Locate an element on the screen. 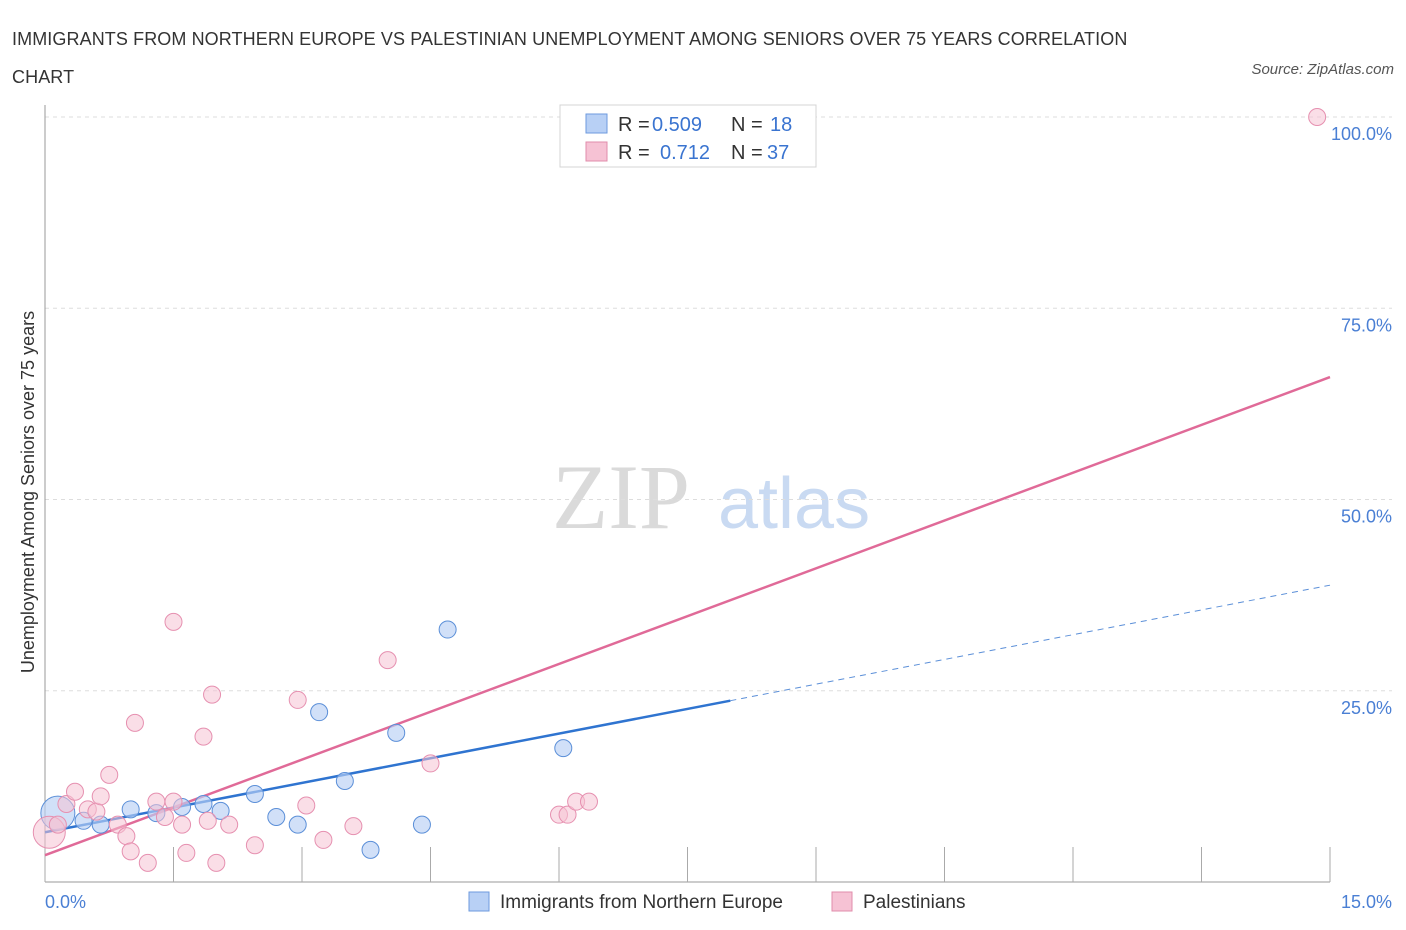 Image resolution: width=1406 pixels, height=930 pixels. x-tick-label-min: 0.0% is located at coordinates (65, 902).